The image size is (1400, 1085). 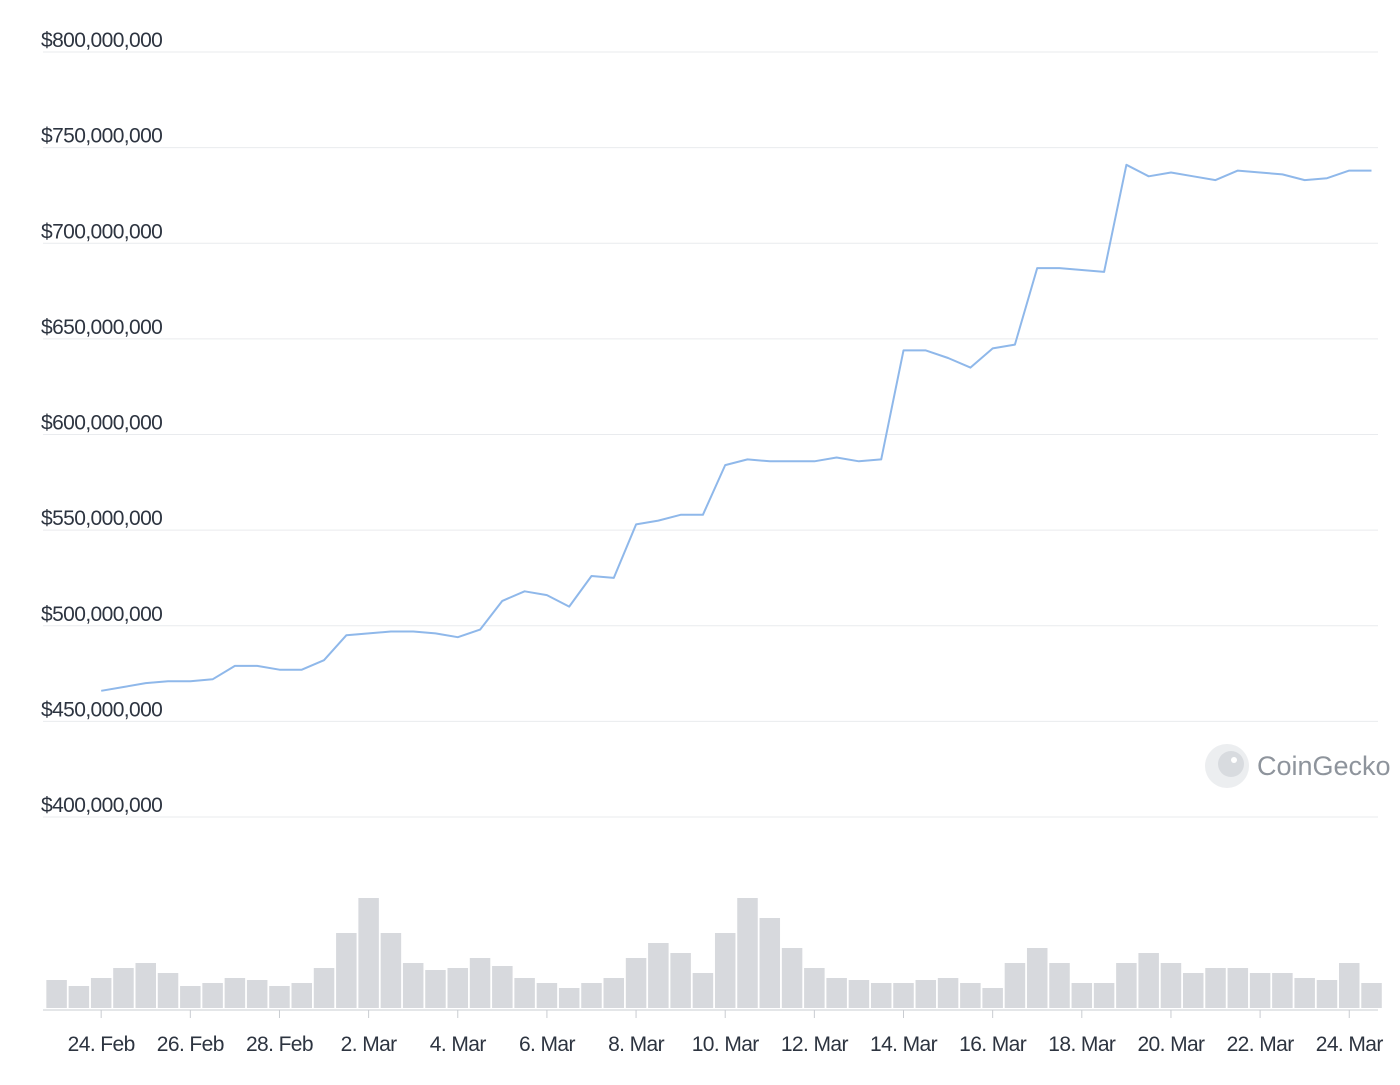 I want to click on watermark-text: CoinGecko, so click(x=1324, y=766).